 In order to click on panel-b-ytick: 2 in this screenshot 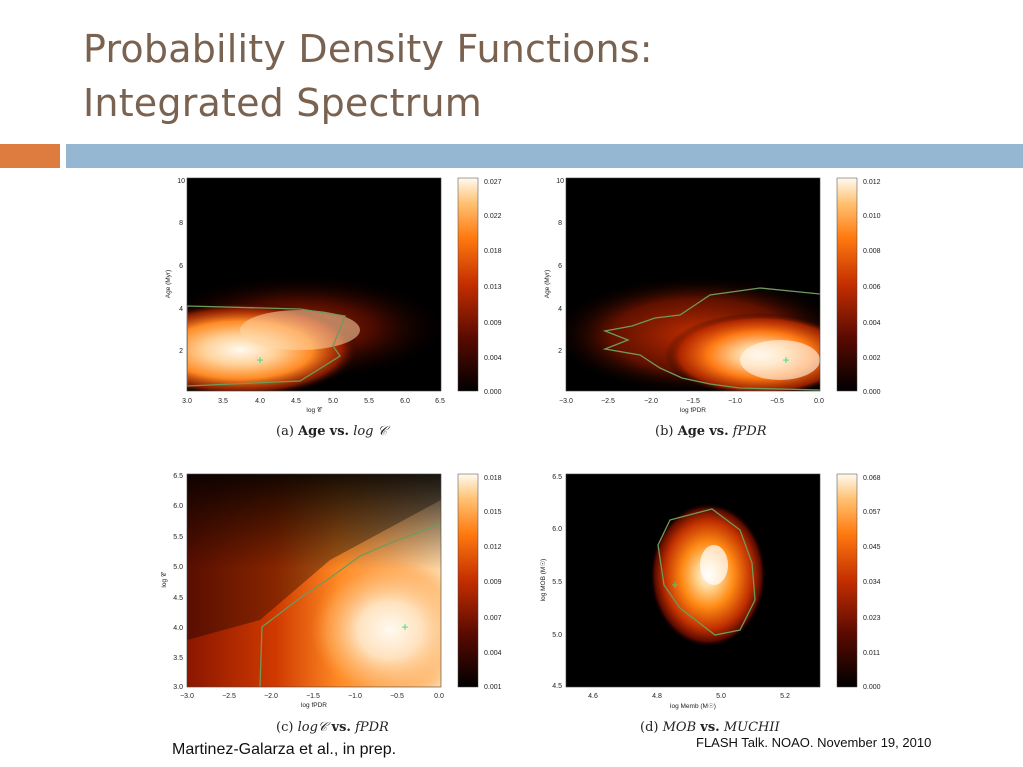, I will do `click(560, 351)`.